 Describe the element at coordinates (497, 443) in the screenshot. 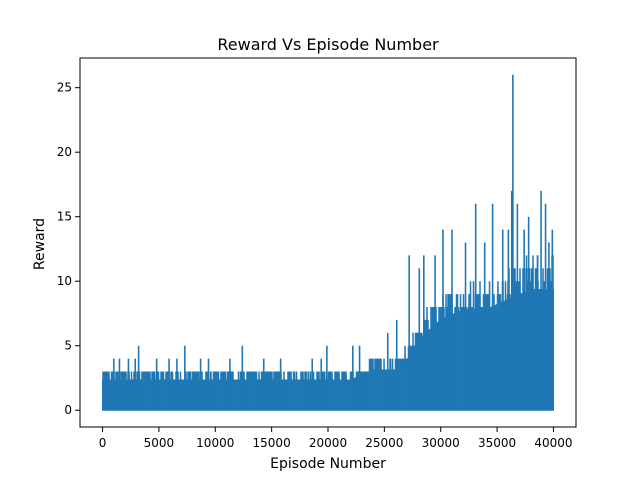

I see `x-tick-label: 35000` at that location.